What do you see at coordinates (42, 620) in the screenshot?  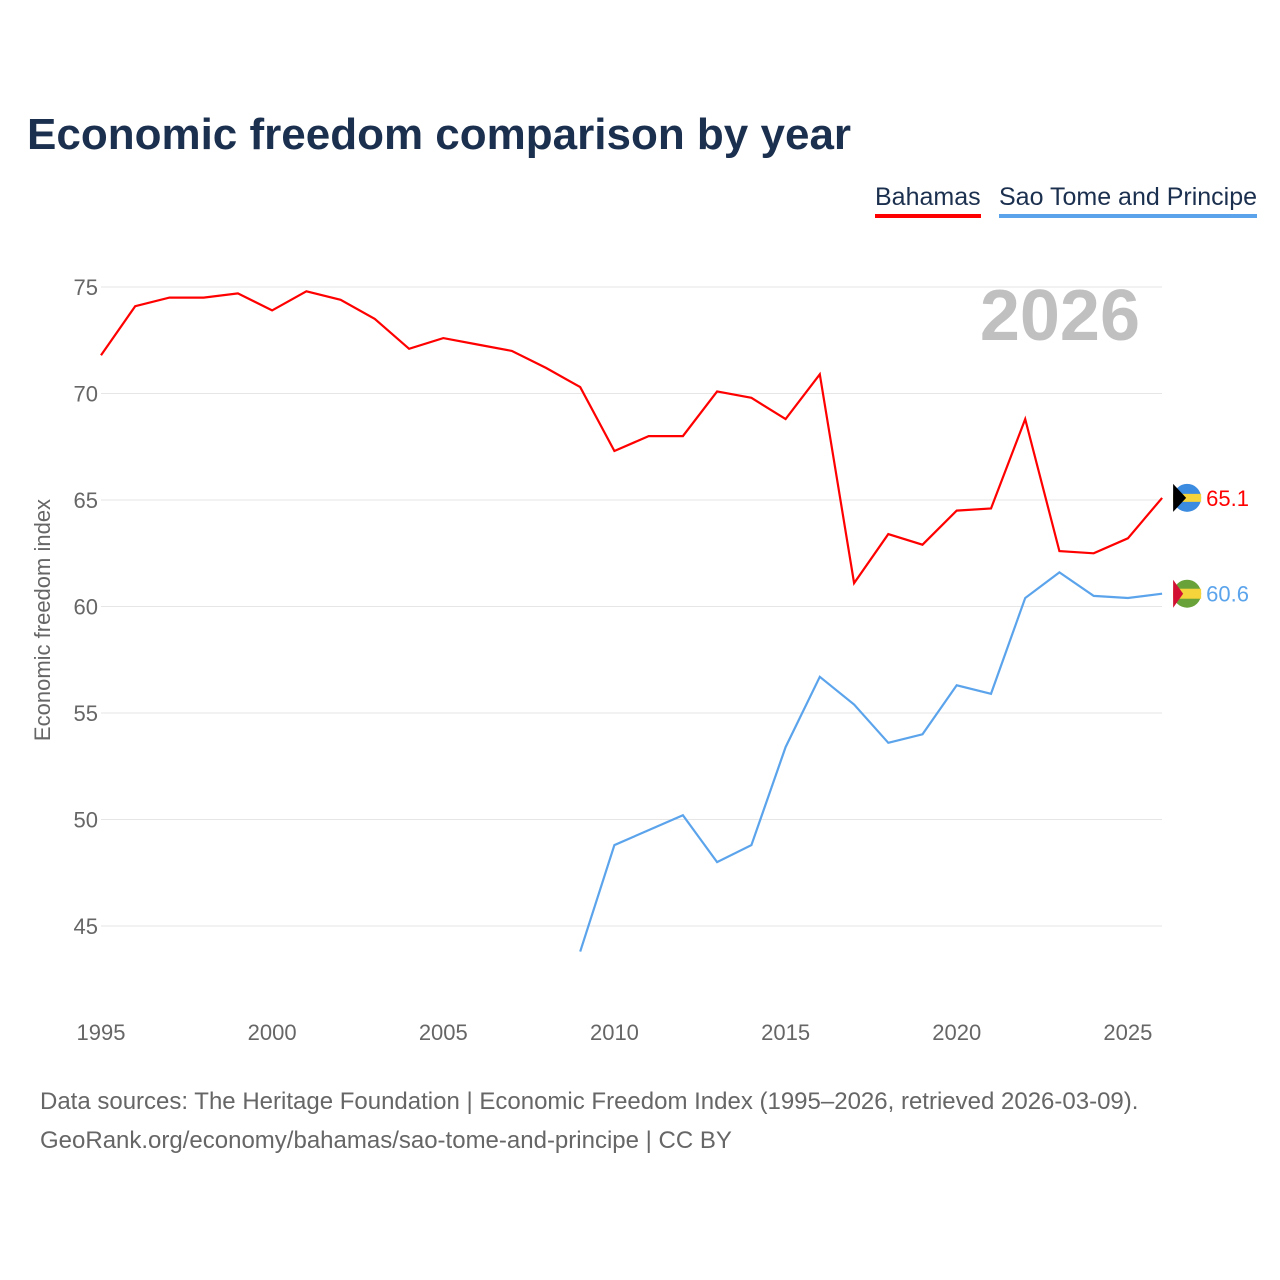 I see `y-axis-label: Economic freedom index` at bounding box center [42, 620].